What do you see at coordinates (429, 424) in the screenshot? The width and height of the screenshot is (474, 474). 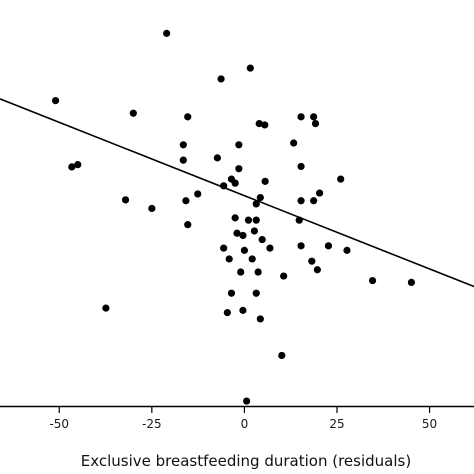 I see `x-tick-label-4: 50` at bounding box center [429, 424].